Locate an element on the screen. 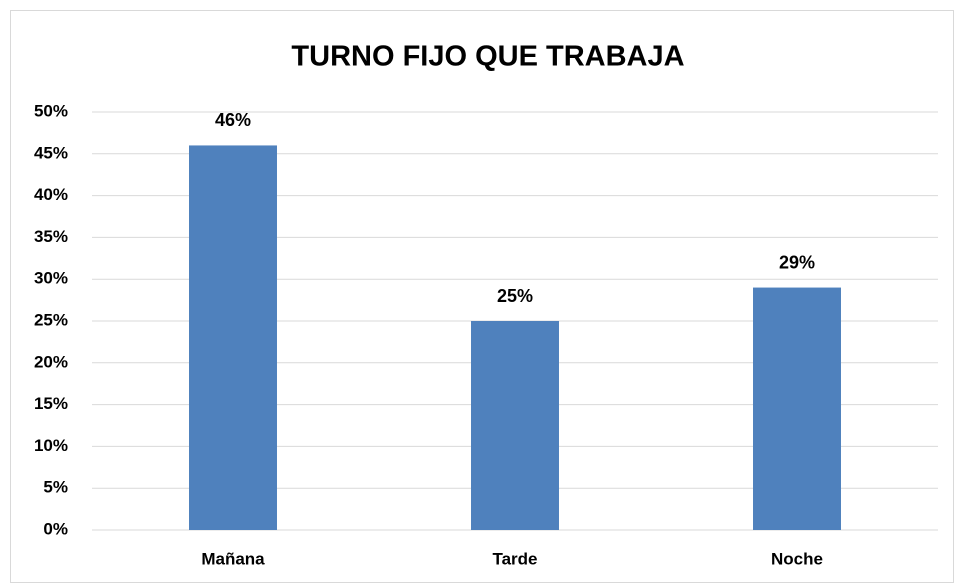 Image resolution: width=955 pixels, height=585 pixels. x-tick-label: Tarde is located at coordinates (514, 558).